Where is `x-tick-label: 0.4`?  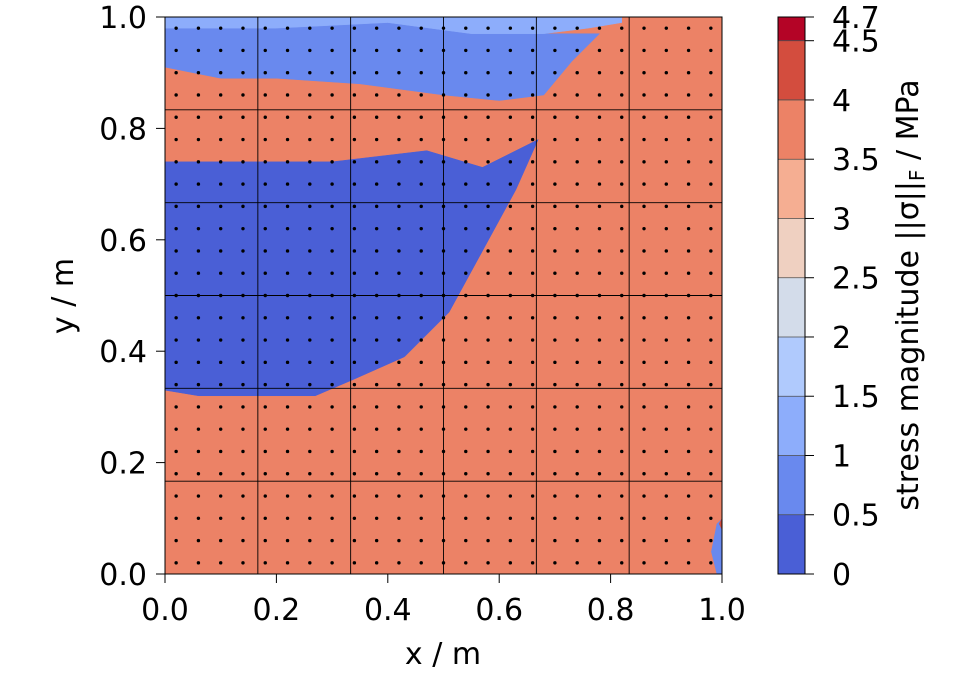
x-tick-label: 0.4 is located at coordinates (388, 610).